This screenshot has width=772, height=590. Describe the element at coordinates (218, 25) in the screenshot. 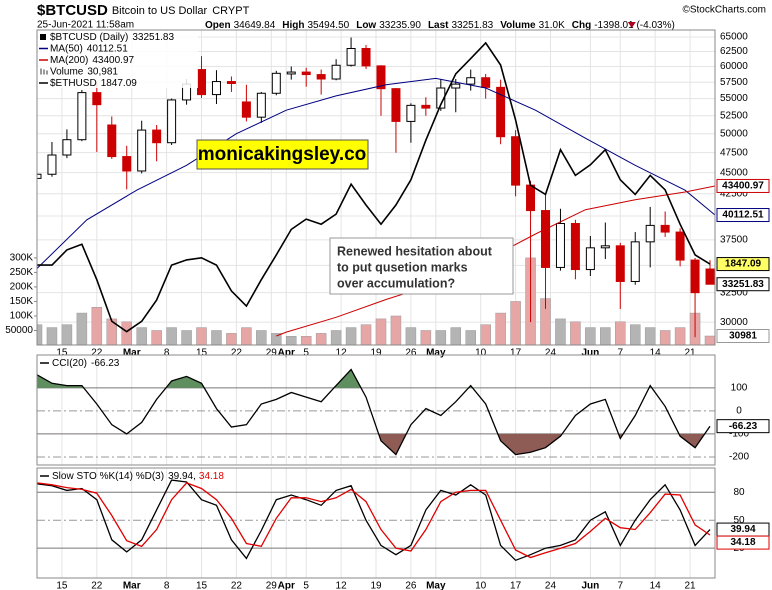

I see `quote-label: Open` at that location.